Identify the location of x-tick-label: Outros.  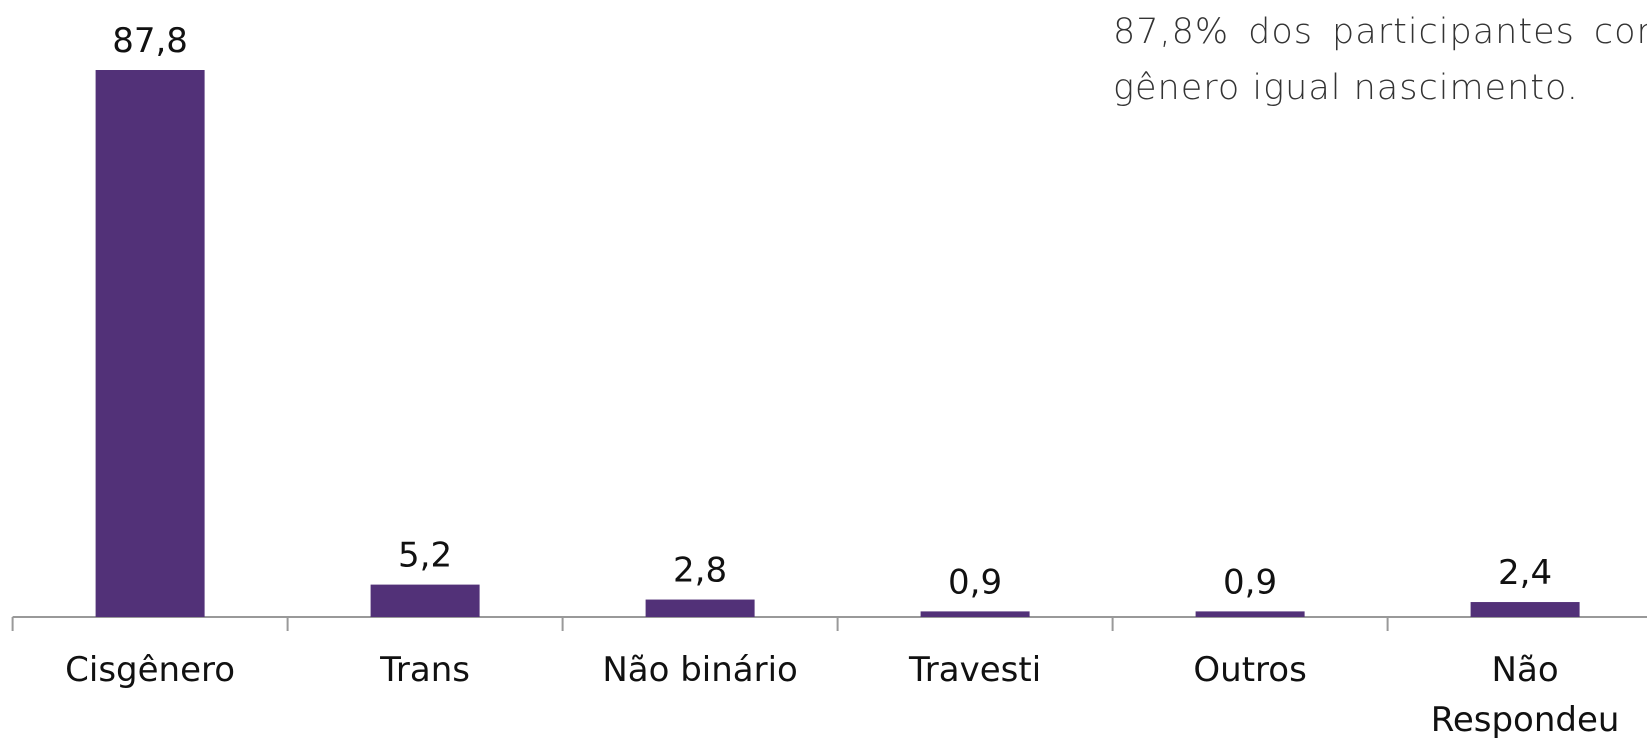
(1249, 670).